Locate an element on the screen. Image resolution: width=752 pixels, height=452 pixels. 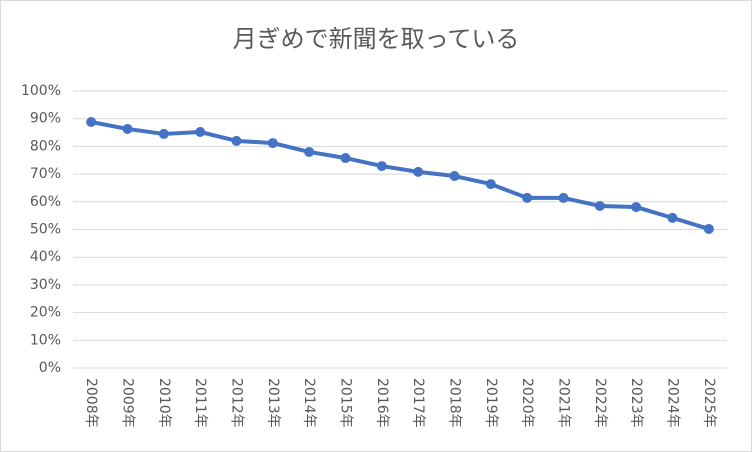
x-tick-label: 2024年 is located at coordinates (673, 403).